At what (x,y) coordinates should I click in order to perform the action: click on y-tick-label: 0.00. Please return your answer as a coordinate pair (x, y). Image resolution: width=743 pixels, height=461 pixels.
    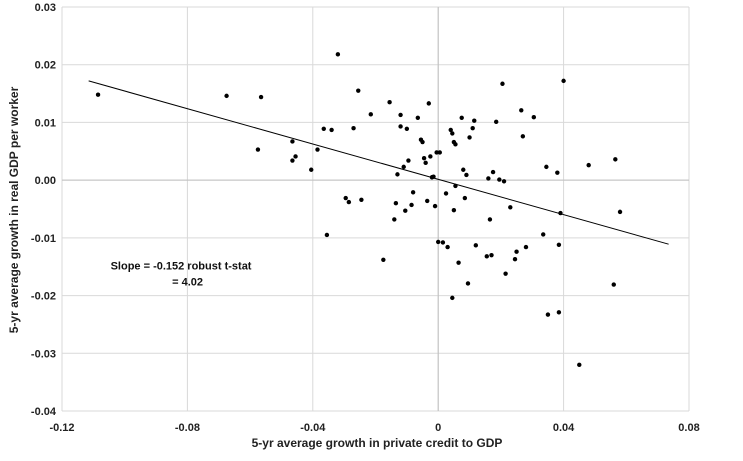
    Looking at the image, I should click on (45, 181).